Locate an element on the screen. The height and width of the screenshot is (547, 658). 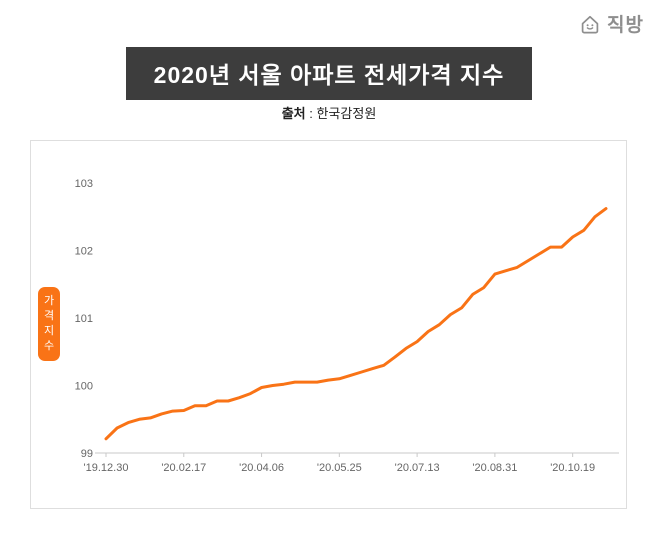
y-axis-label-badge: 가격지수 is located at coordinates (49, 324).